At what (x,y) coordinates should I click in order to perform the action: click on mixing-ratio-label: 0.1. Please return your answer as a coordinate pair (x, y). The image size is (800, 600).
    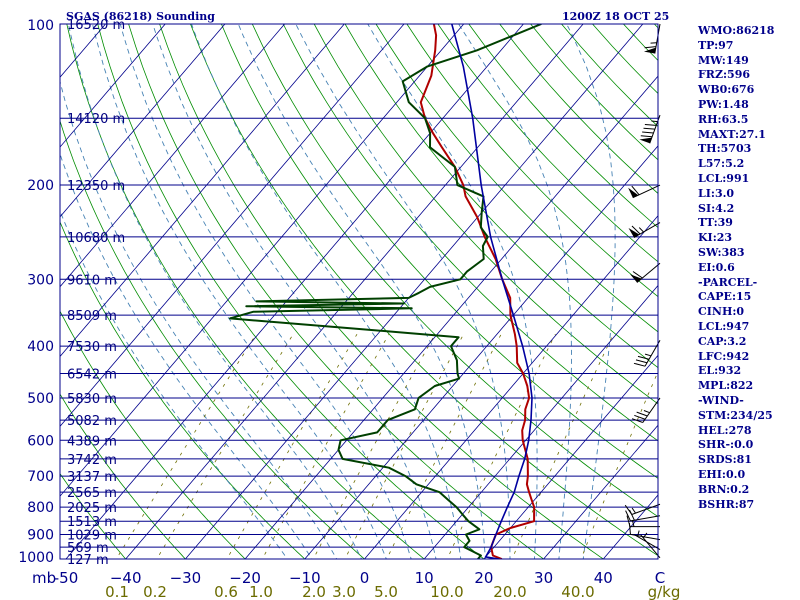
    Looking at the image, I should click on (117, 591).